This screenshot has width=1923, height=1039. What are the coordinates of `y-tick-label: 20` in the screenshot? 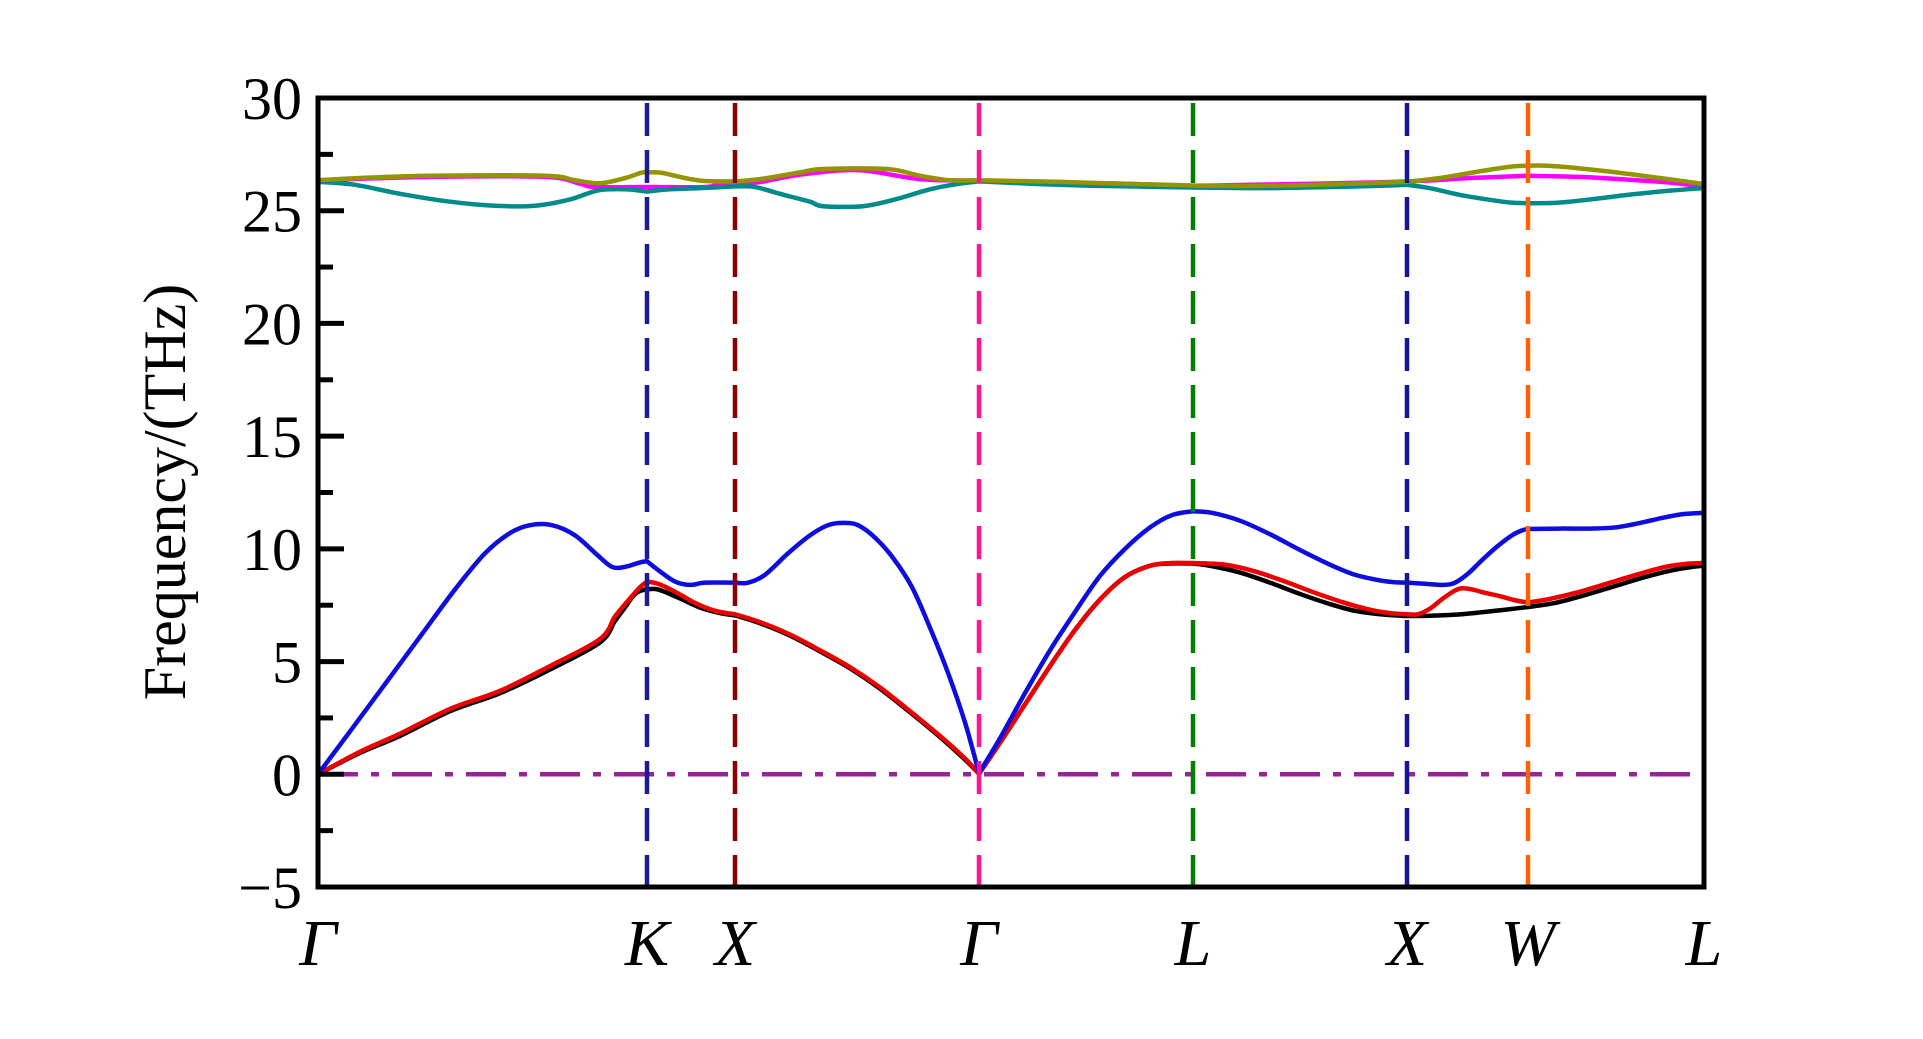 It's located at (272, 324).